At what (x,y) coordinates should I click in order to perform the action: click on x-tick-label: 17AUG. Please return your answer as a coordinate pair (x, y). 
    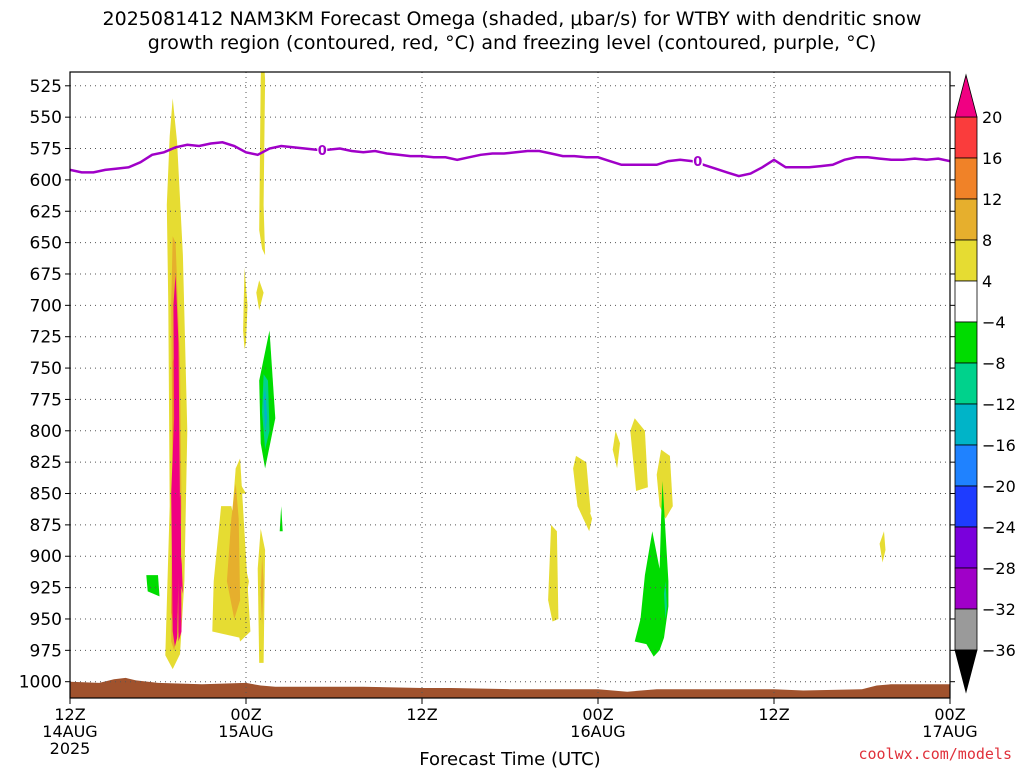
    Looking at the image, I should click on (949, 731).